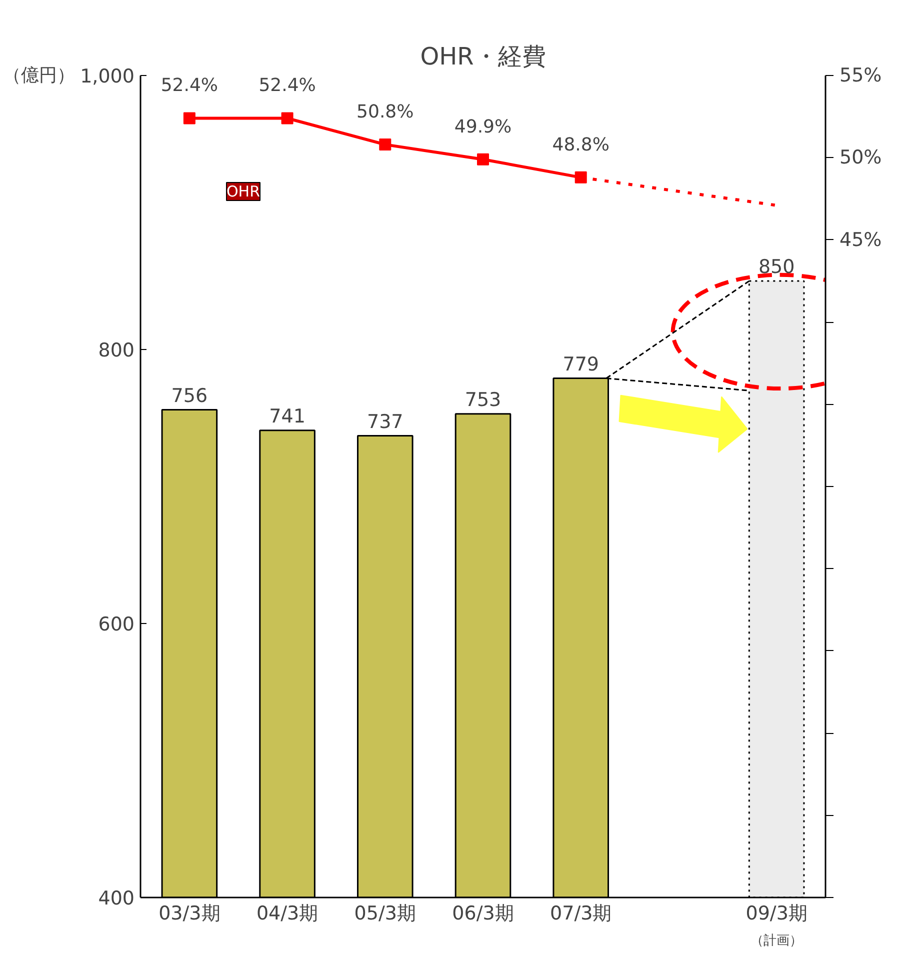 This screenshot has width=908, height=975. Describe the element at coordinates (116, 899) in the screenshot. I see `y-tick-label: 400` at that location.